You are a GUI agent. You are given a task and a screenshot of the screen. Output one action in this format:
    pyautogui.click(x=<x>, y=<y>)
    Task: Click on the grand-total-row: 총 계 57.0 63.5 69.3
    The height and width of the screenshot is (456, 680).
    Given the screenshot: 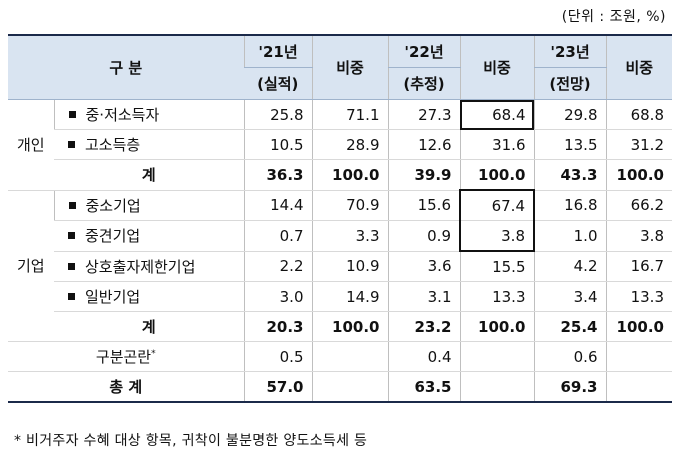 What is the action you would take?
    pyautogui.click(x=340, y=387)
    